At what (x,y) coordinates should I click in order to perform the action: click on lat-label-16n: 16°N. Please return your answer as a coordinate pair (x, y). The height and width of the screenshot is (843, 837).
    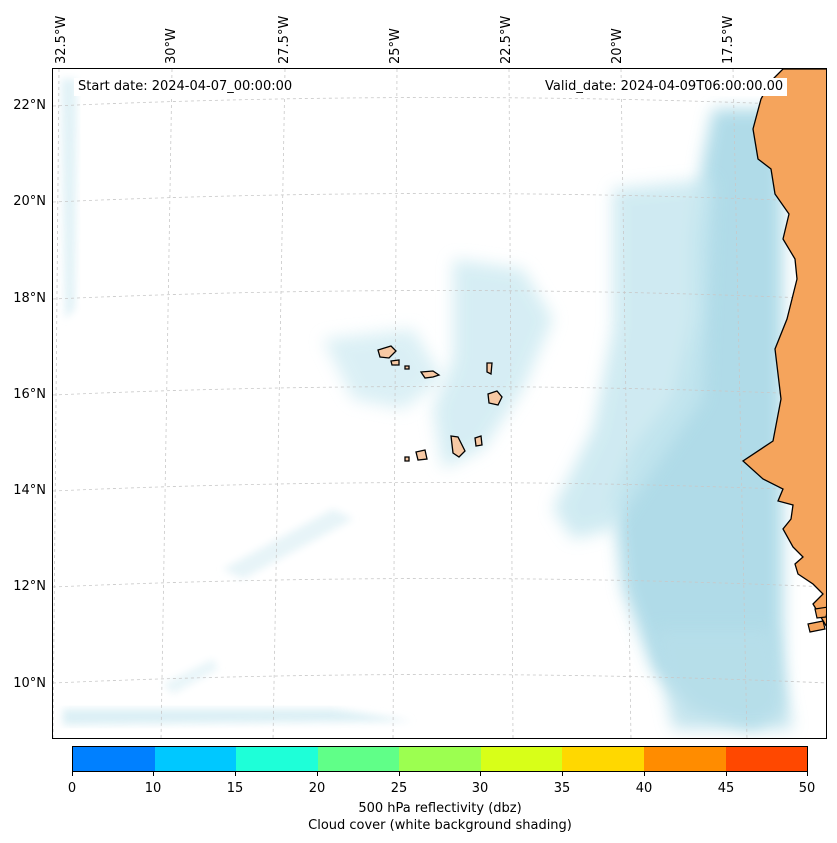
    Looking at the image, I should click on (29, 394).